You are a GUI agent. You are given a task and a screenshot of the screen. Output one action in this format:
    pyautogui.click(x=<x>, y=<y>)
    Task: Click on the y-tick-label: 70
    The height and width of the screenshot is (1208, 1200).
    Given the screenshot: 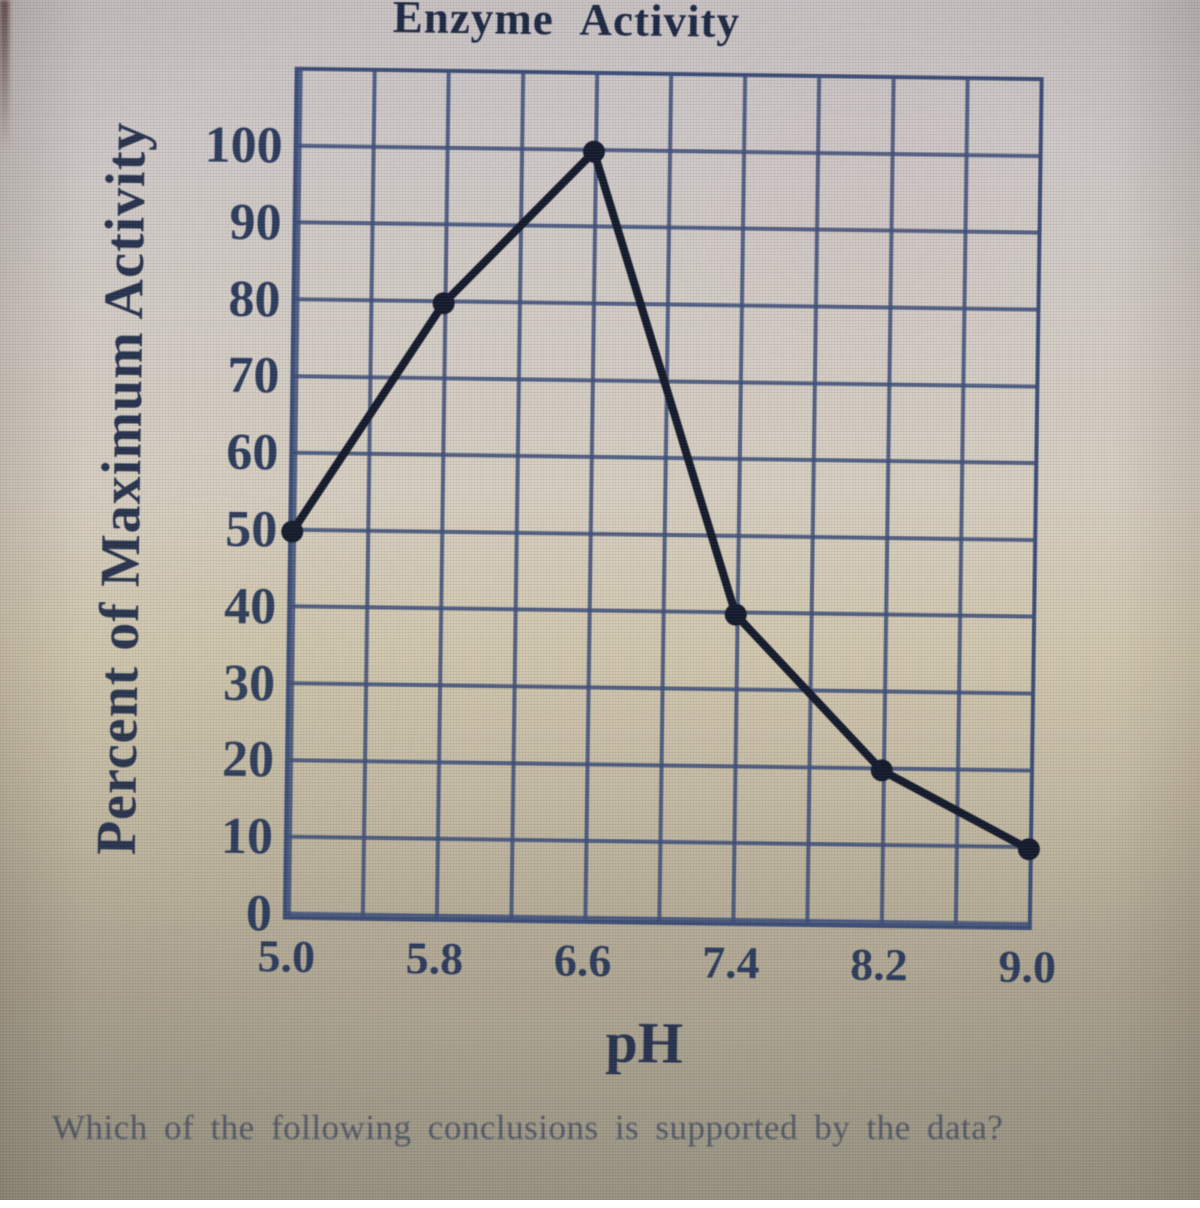 What is the action you would take?
    pyautogui.click(x=253, y=376)
    